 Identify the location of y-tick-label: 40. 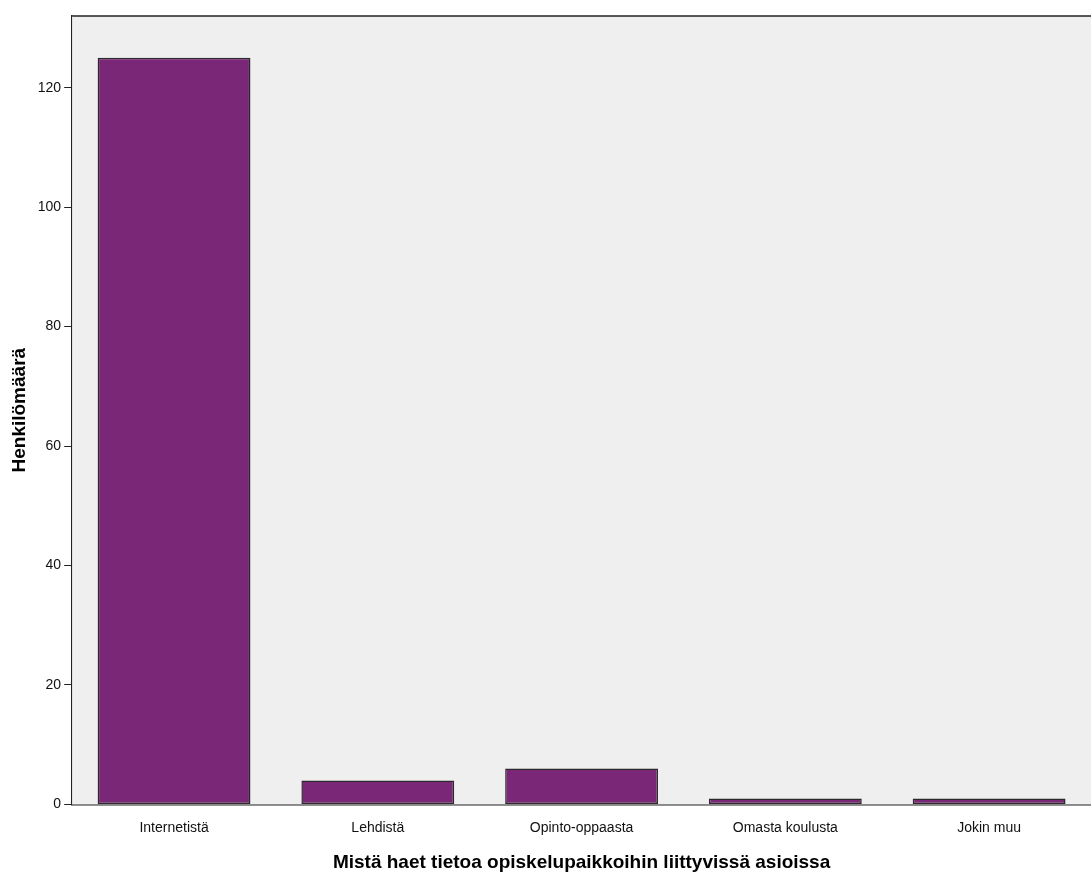
(53, 564).